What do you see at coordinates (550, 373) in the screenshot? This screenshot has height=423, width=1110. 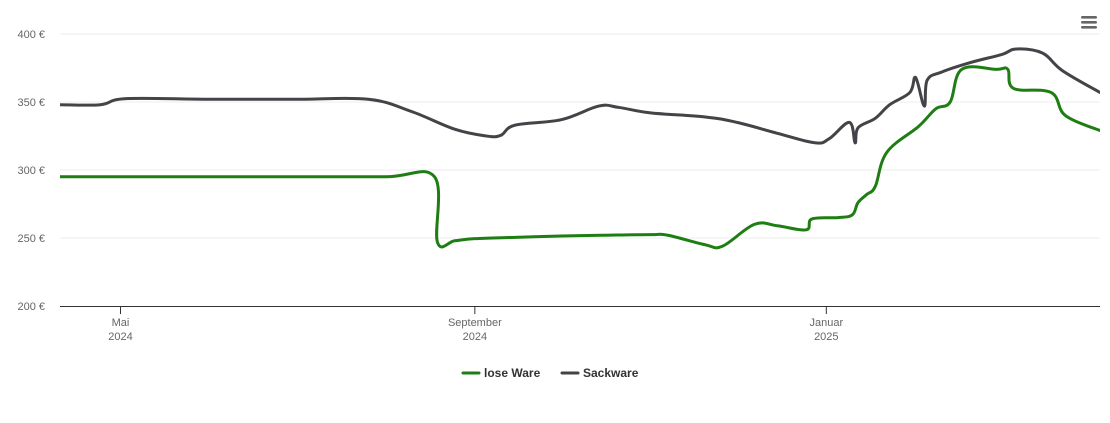 I see `legend: lose Ware Sackware` at bounding box center [550, 373].